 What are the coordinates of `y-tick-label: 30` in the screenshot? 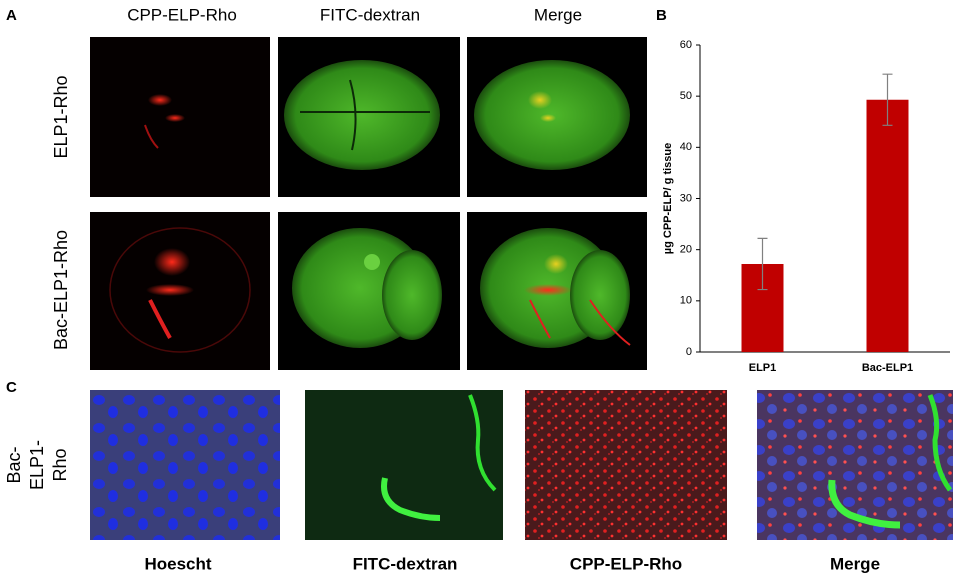 It's located at (686, 198).